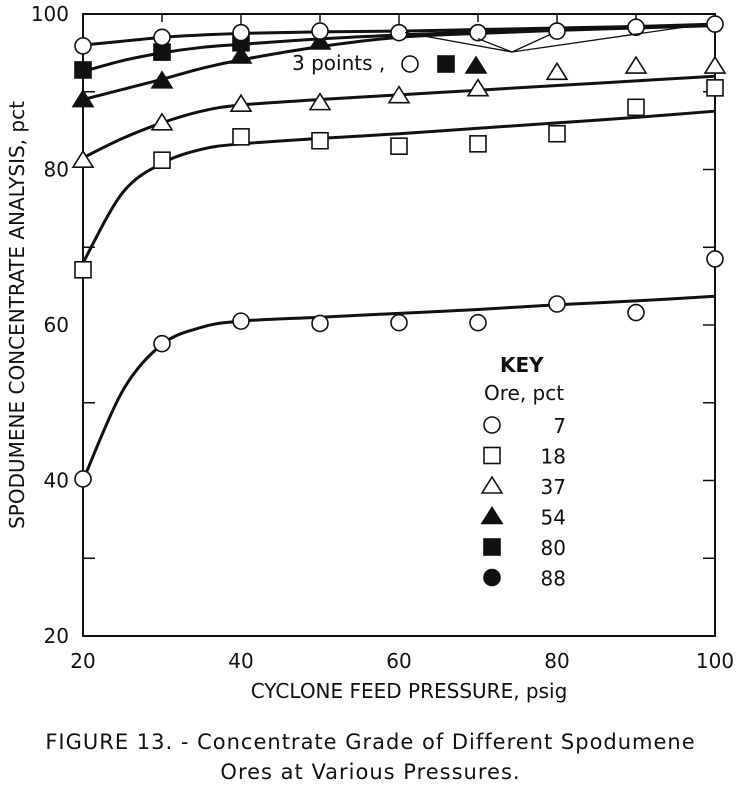 The height and width of the screenshot is (791, 741). What do you see at coordinates (715, 661) in the screenshot?
I see `x-tick-label: 100` at bounding box center [715, 661].